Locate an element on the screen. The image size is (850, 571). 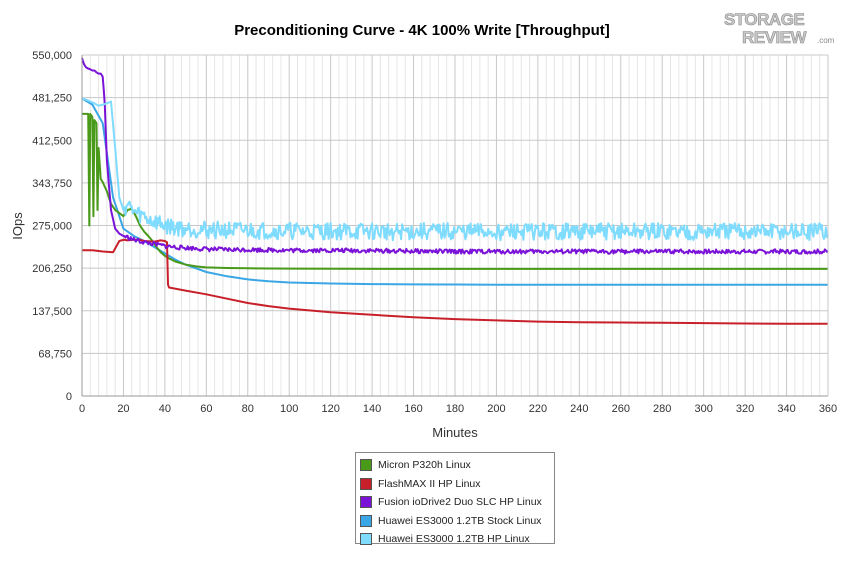
y-tick-label: 412,500 is located at coordinates (52, 141).